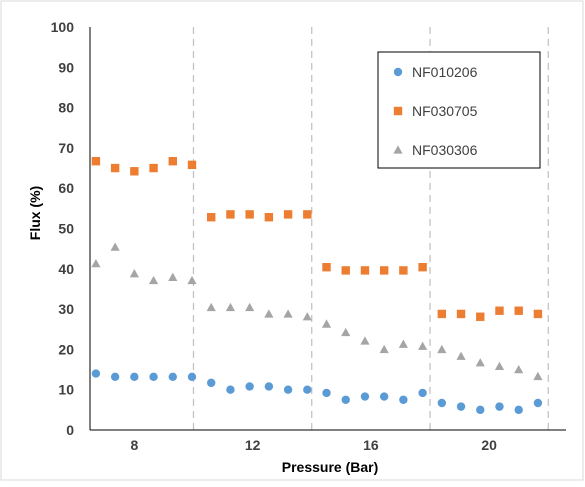  What do you see at coordinates (66, 309) in the screenshot?
I see `y-tick-label: 30` at bounding box center [66, 309].